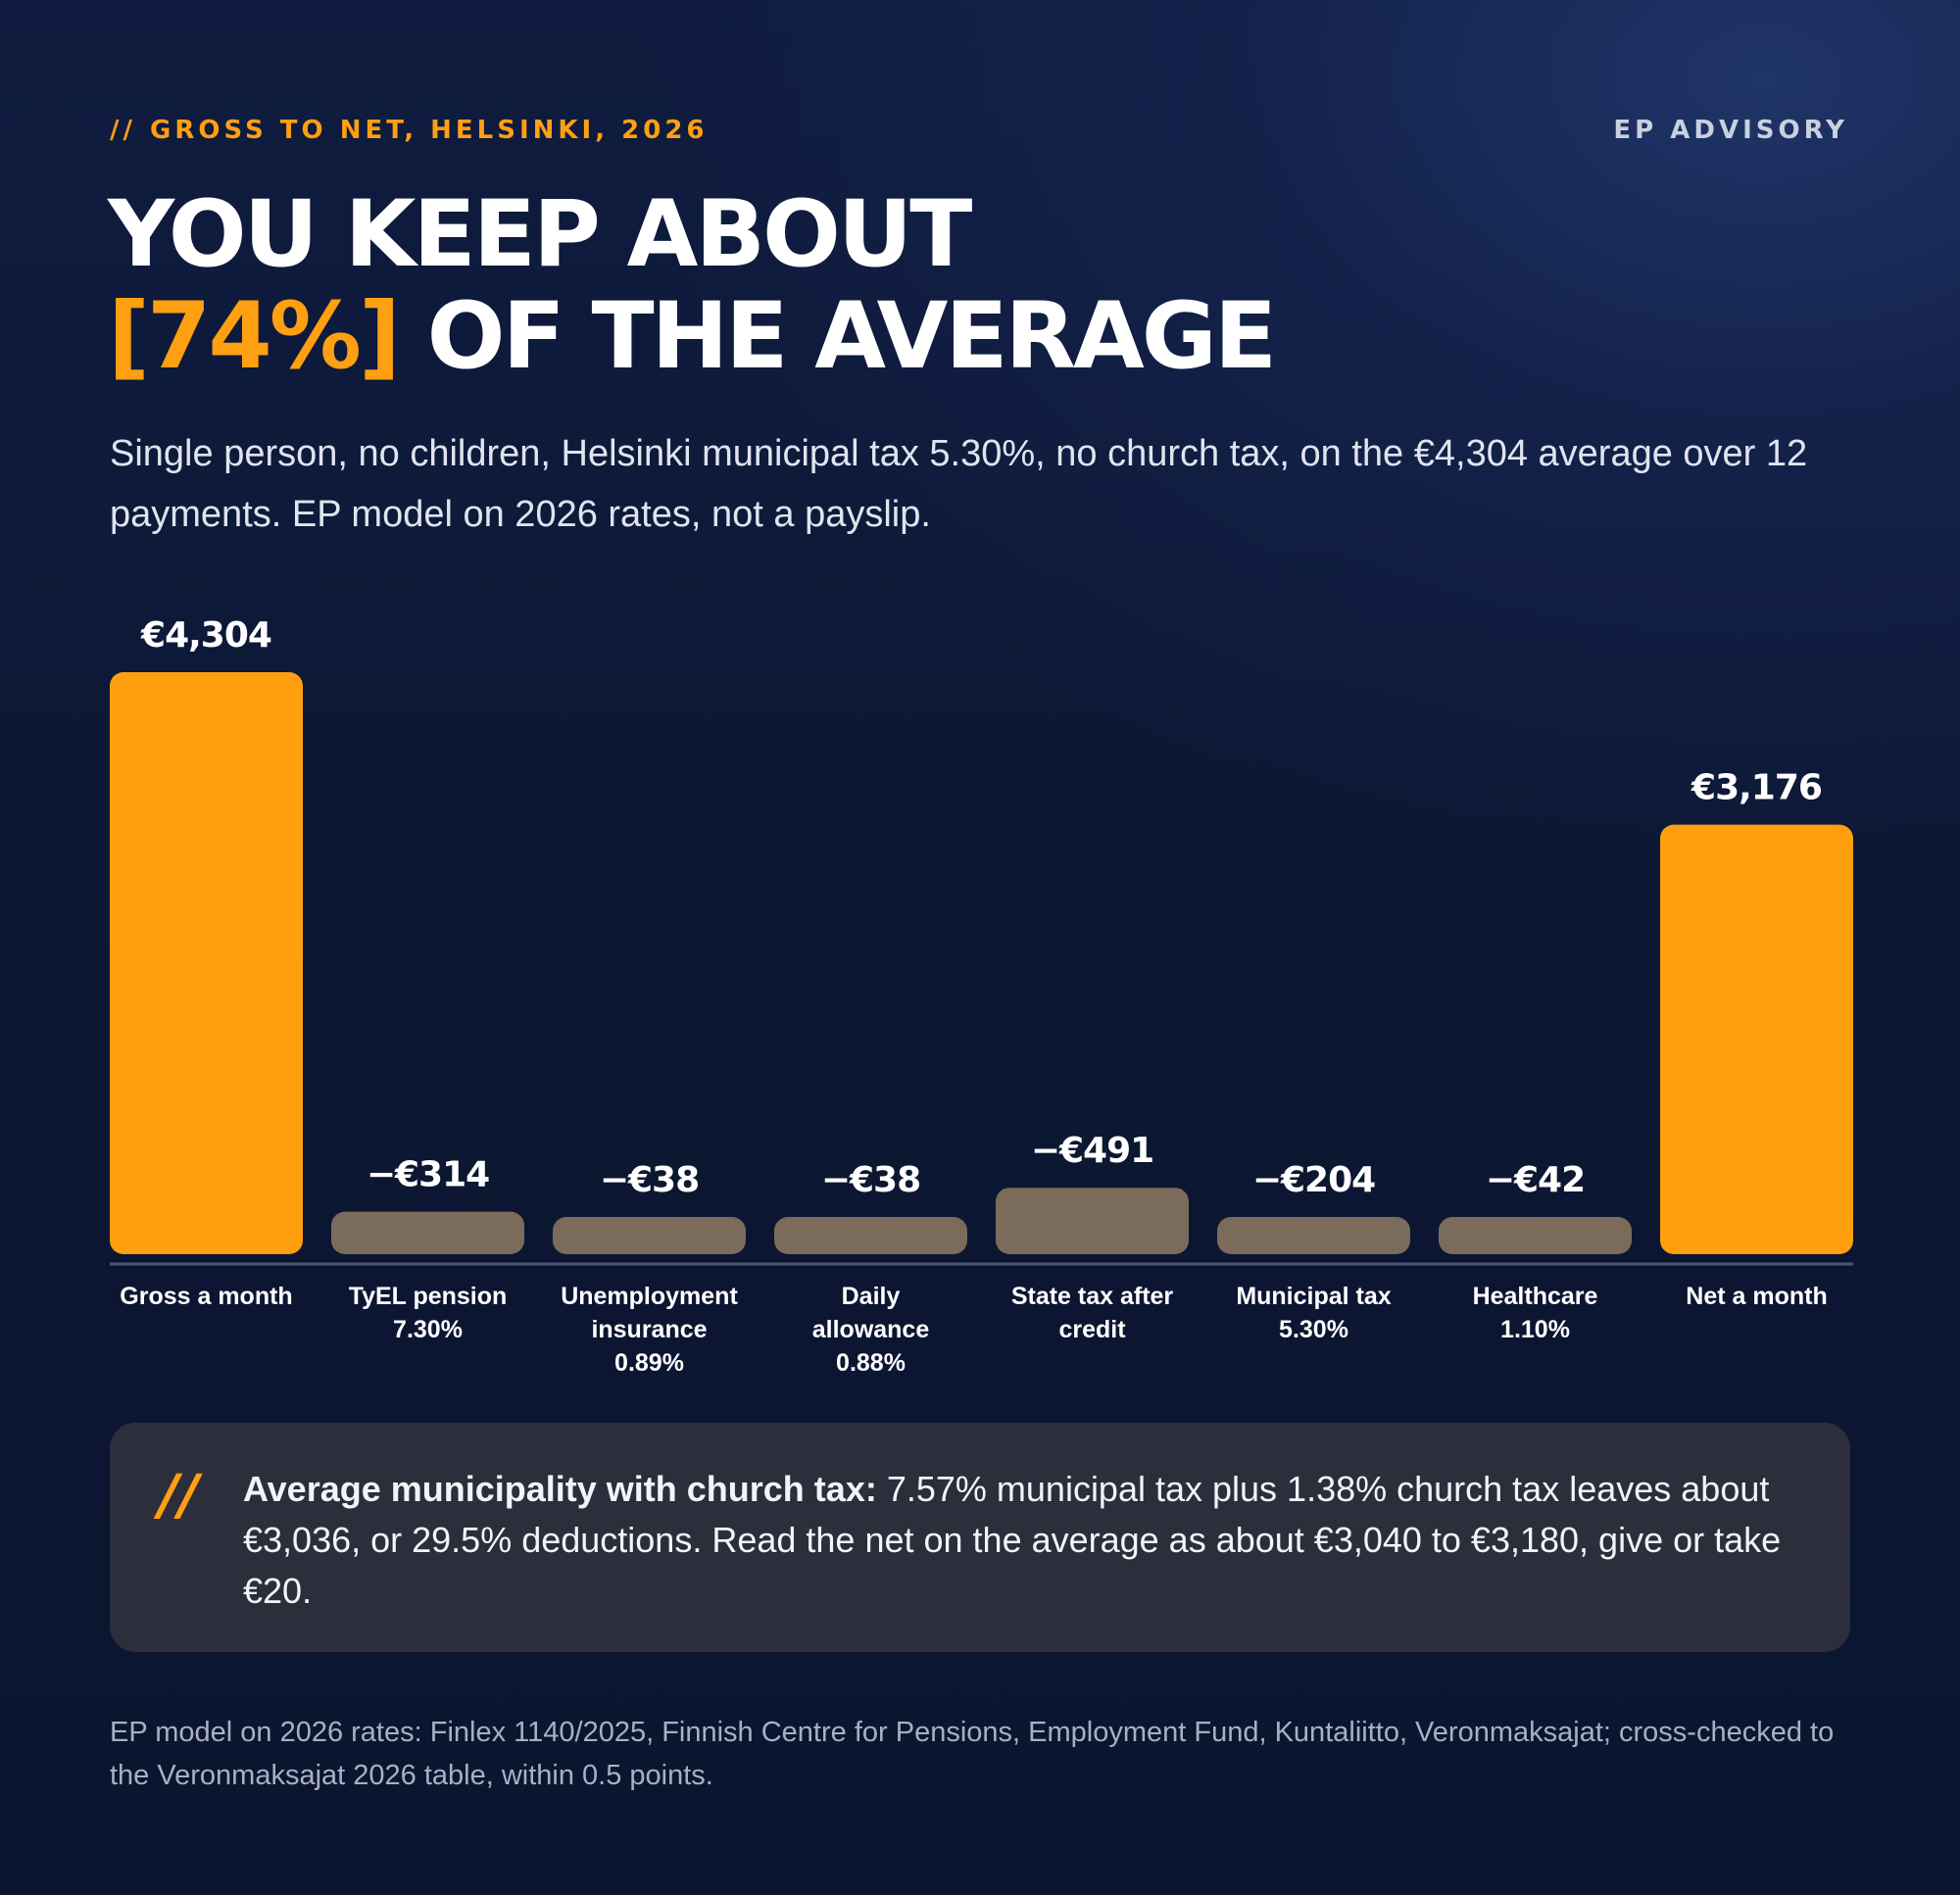  Describe the element at coordinates (871, 1297) in the screenshot. I see `category-label-line: Daily` at that location.